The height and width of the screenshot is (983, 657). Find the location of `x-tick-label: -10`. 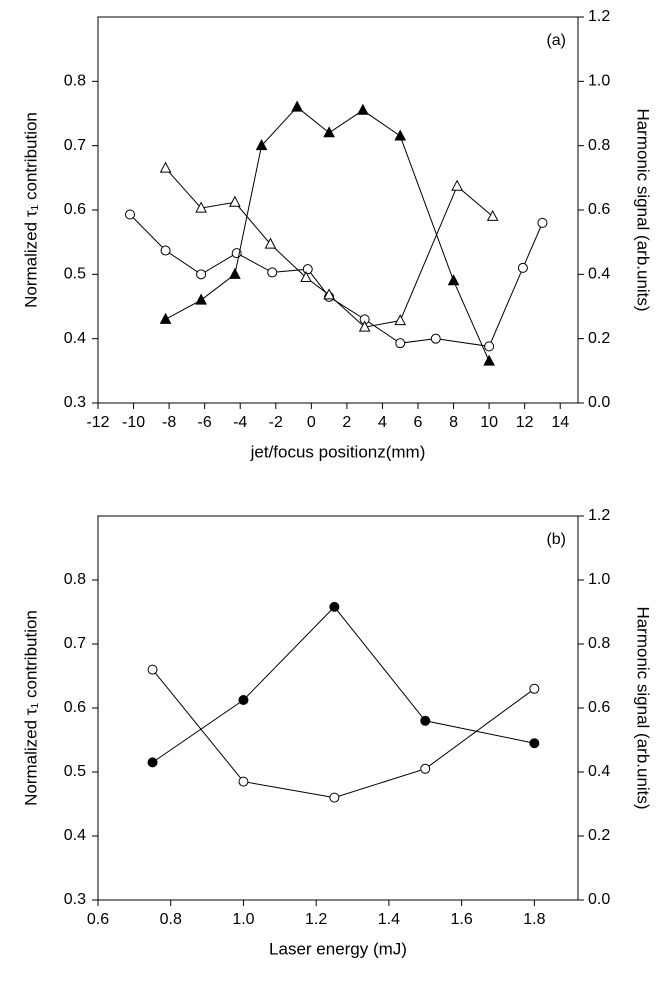

x-tick-label: -10 is located at coordinates (133, 422).